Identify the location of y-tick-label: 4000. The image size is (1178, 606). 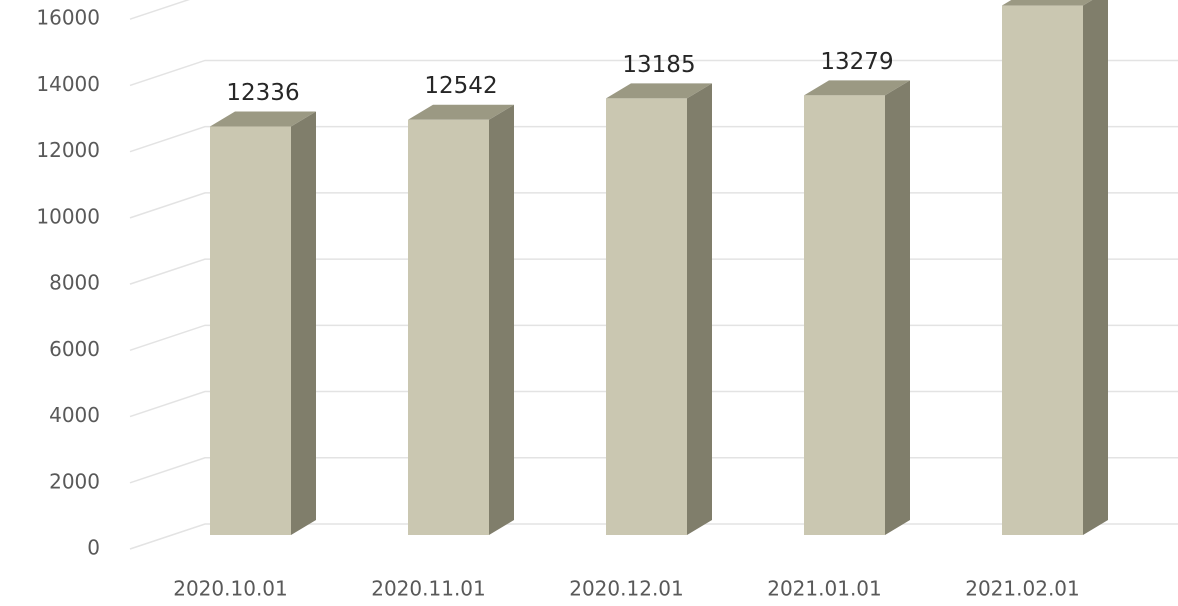
(74, 415).